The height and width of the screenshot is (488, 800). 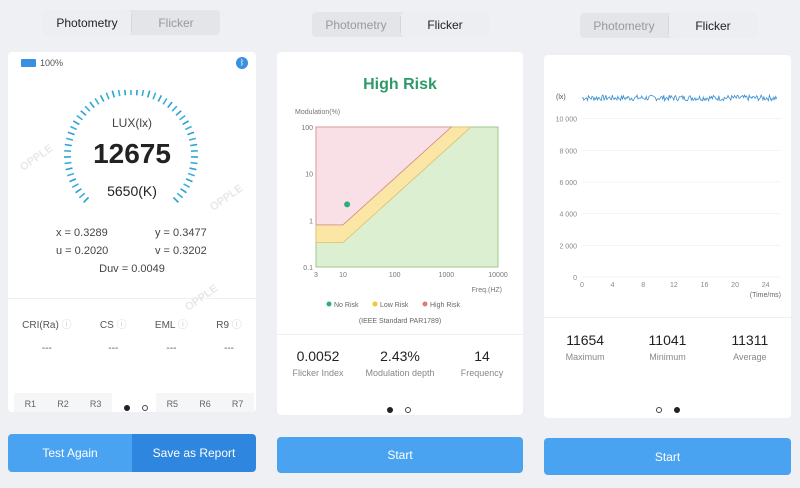 What do you see at coordinates (346, 305) in the screenshot?
I see `legend-label: No Risk` at bounding box center [346, 305].